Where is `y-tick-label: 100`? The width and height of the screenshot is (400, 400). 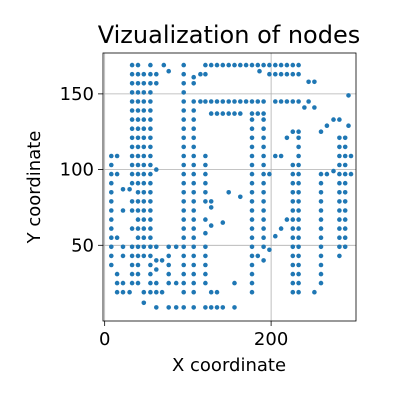
y-tick-label: 100 is located at coordinates (77, 170).